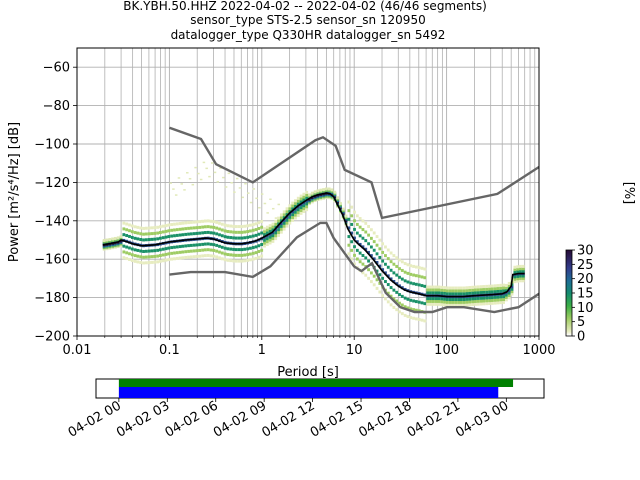 This screenshot has width=640, height=480. I want to click on coverage-bar-psd, so click(308, 392).